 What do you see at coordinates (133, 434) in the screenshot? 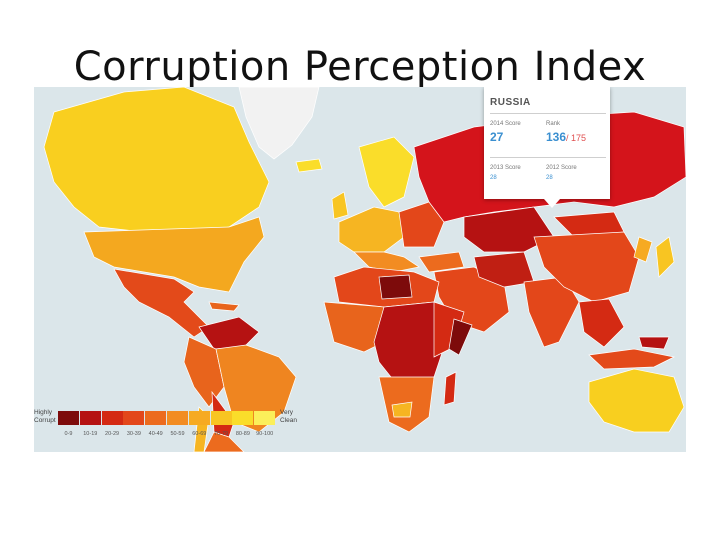
I see `legend-range-label: 30-39` at bounding box center [133, 434].